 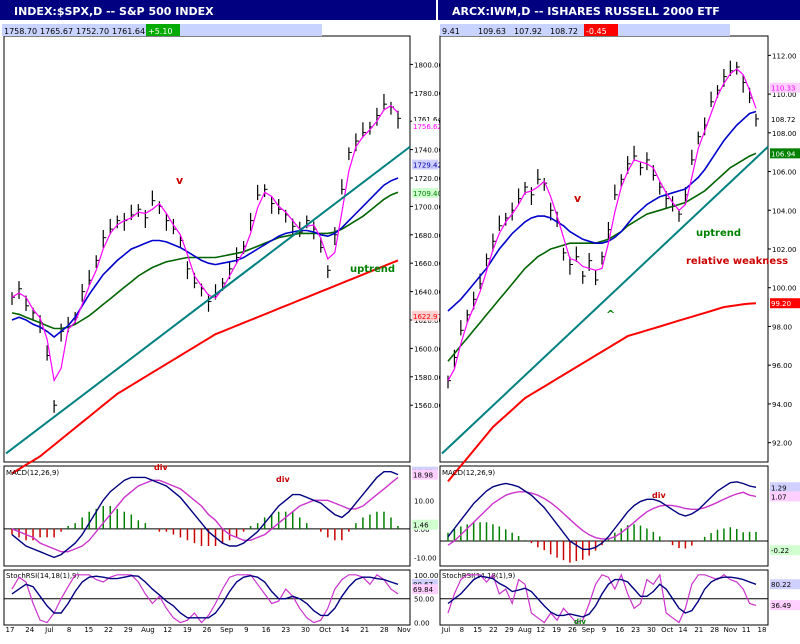 What do you see at coordinates (32, 473) in the screenshot?
I see `spx-macd-label: MACD(12,26,9)` at bounding box center [32, 473].